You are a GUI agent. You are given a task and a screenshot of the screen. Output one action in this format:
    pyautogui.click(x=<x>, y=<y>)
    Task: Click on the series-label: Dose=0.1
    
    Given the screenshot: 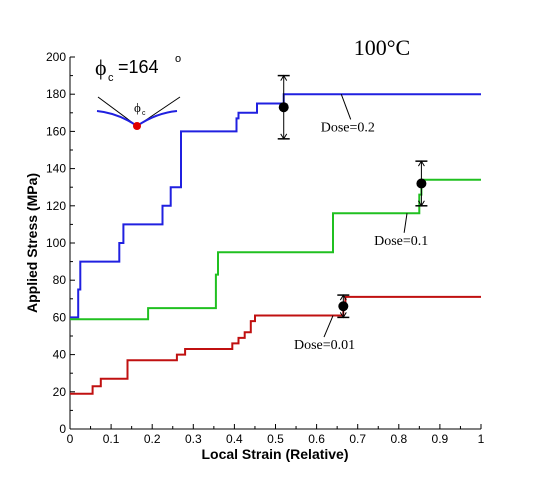 What is the action you would take?
    pyautogui.click(x=401, y=241)
    